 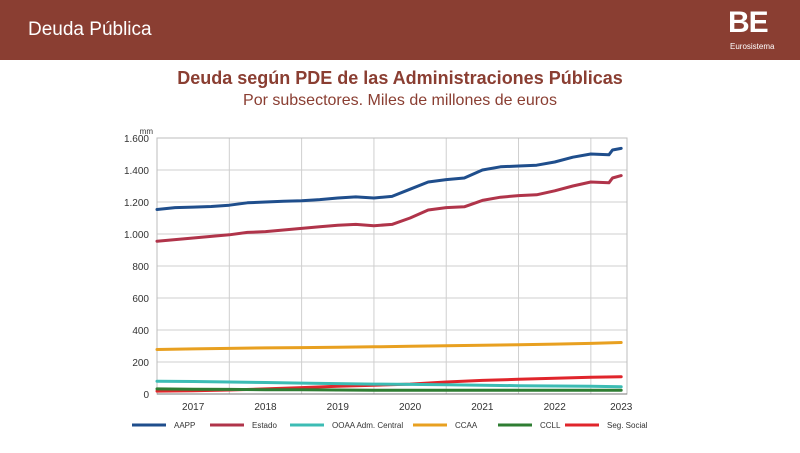 I want to click on banco-espana-logo: BE Eurosistema, so click(x=758, y=31).